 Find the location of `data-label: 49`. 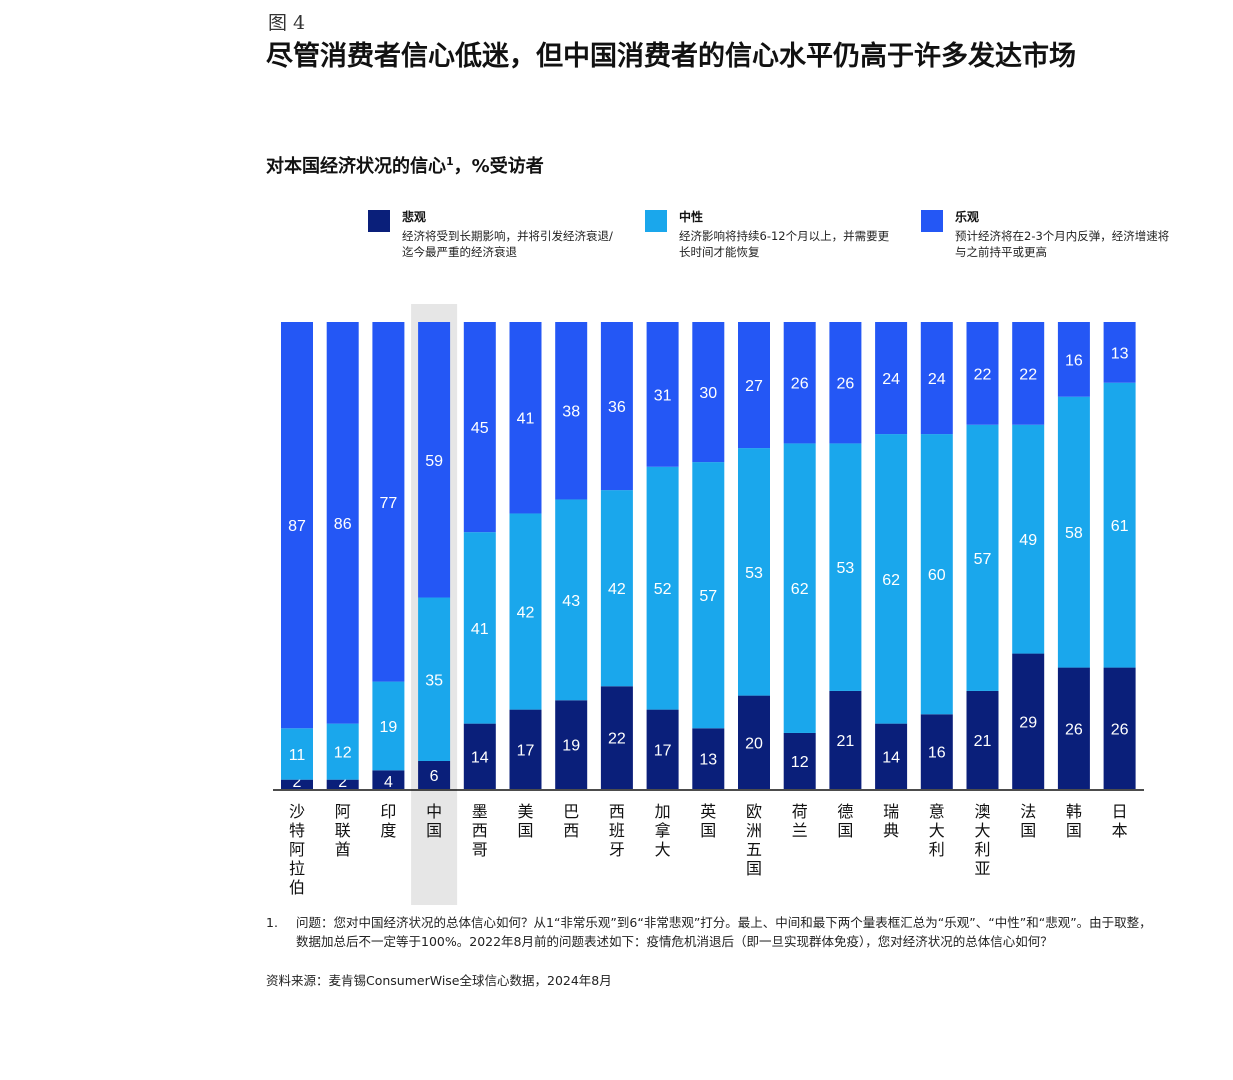

data-label: 49 is located at coordinates (1028, 540).